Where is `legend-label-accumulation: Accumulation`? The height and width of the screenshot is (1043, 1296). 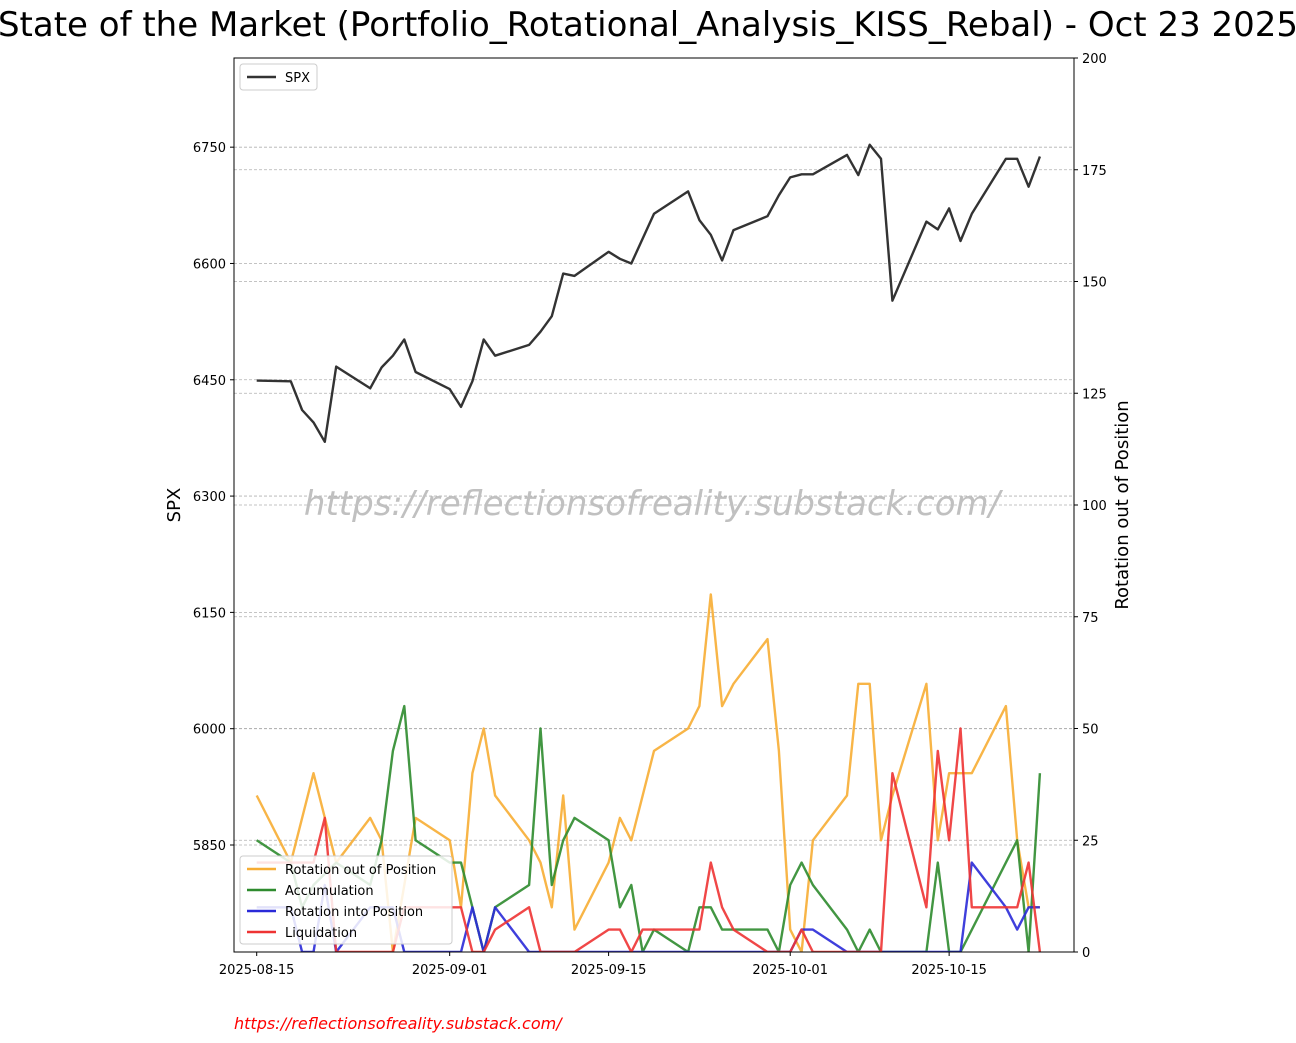 legend-label-accumulation: Accumulation is located at coordinates (329, 891).